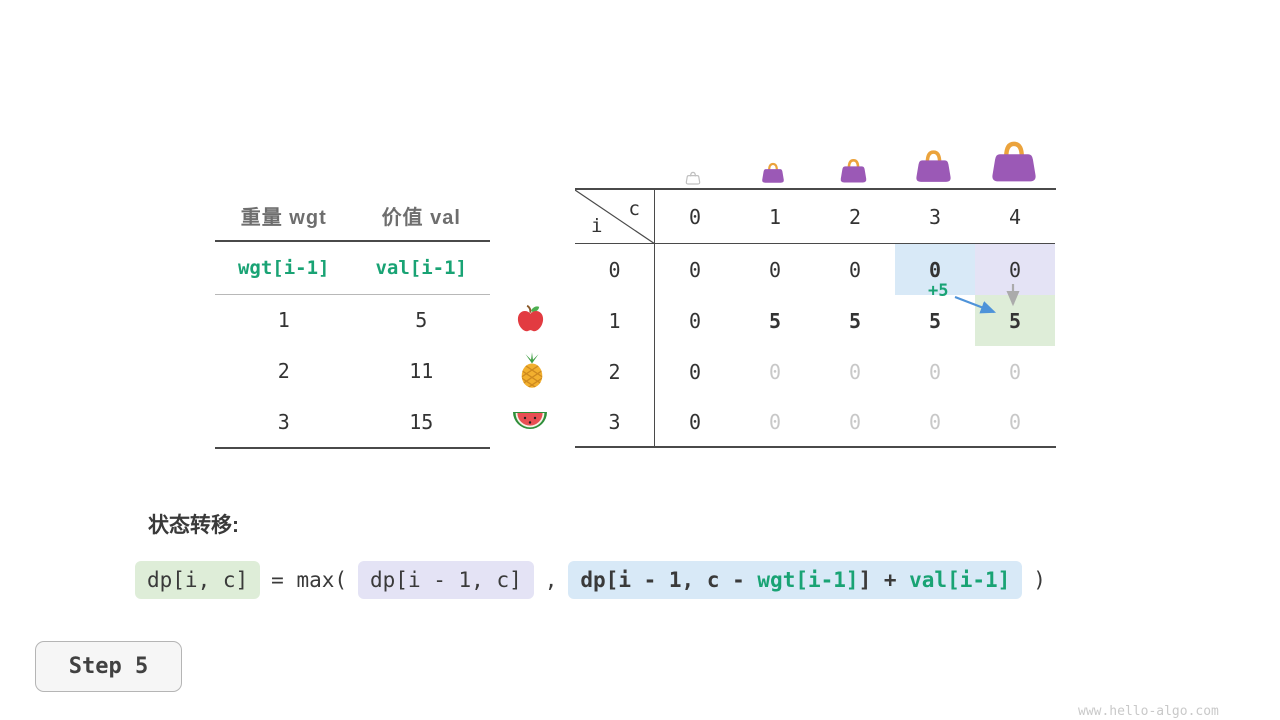 This screenshot has width=1280, height=720. Describe the element at coordinates (615, 217) in the screenshot. I see `dp-corner-cell: c i` at that location.